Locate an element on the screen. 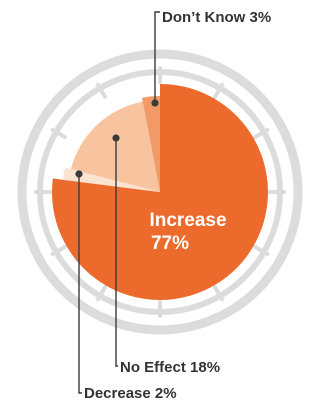  leader-dot-dont-know is located at coordinates (155, 103).